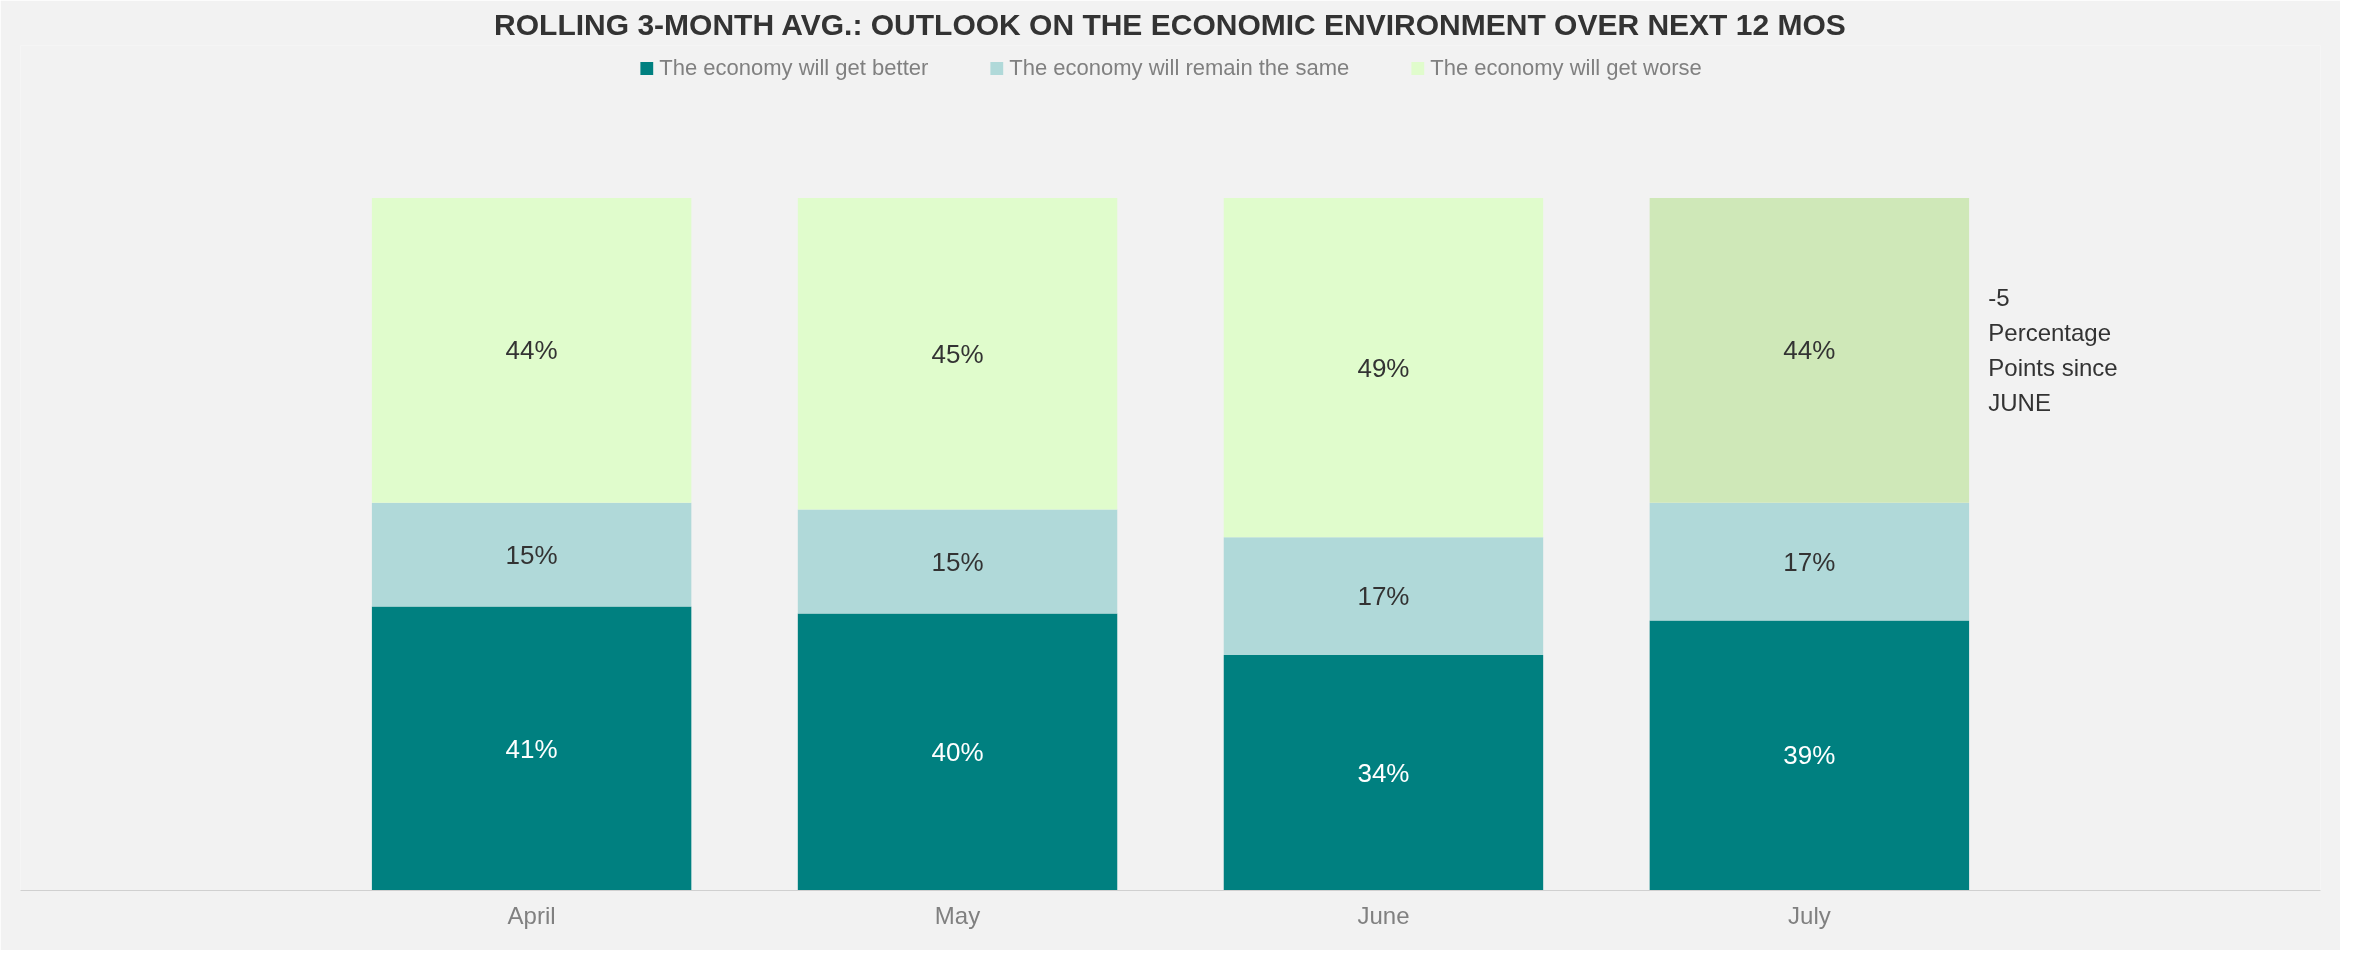 The height and width of the screenshot is (977, 2361). I want to click on x-tick-label: July, so click(1809, 915).